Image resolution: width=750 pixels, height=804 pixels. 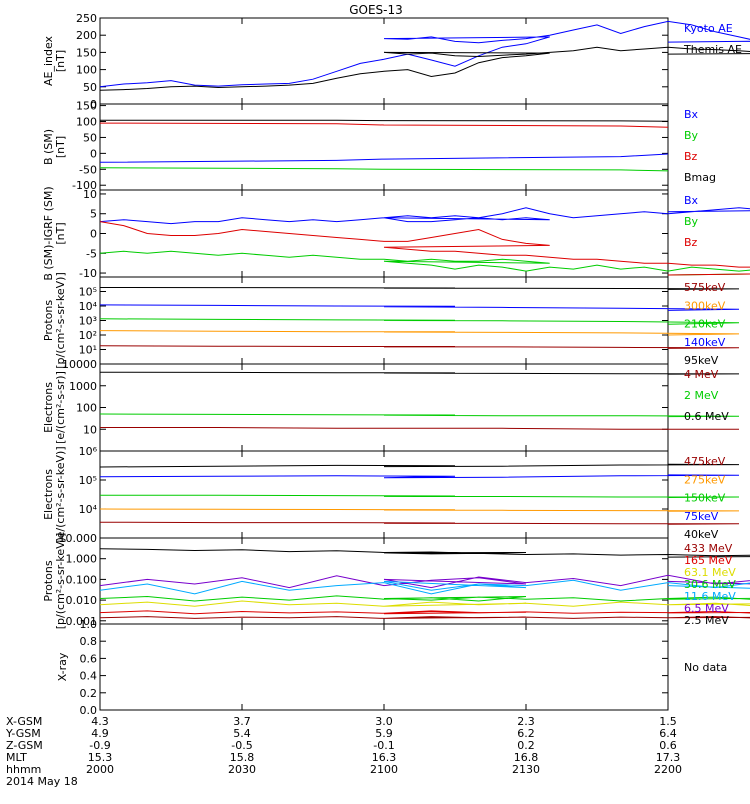 I want to click on x-axis-row-value: 3.0, so click(x=384, y=721).